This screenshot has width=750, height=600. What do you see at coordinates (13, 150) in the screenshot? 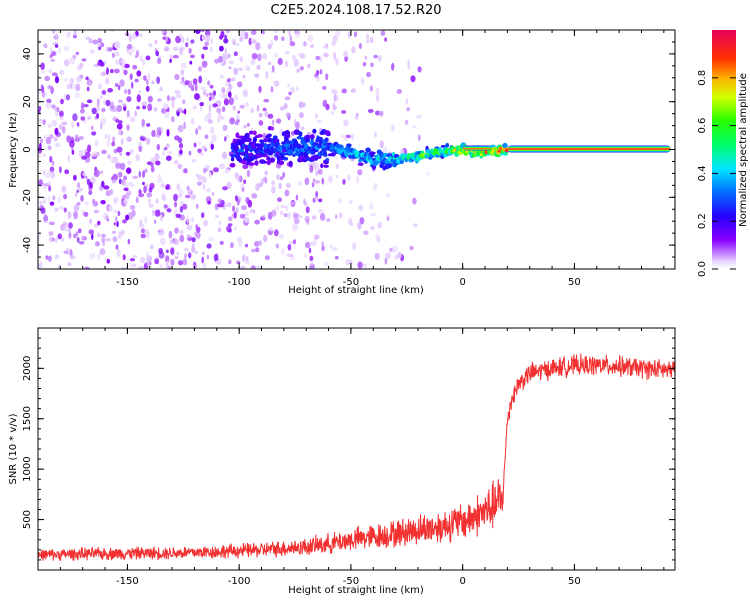
I see `heatmap-y-axis-label: Frequency (Hz)` at bounding box center [13, 150].